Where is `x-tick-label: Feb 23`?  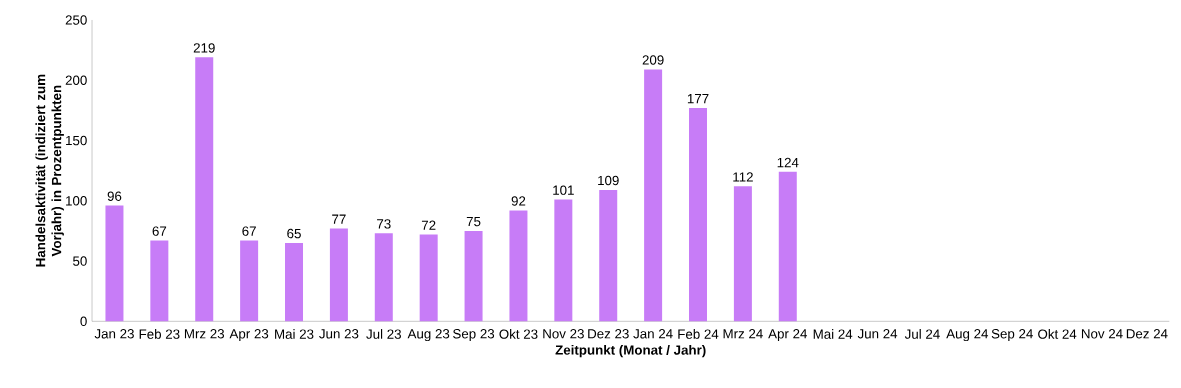
x-tick-label: Feb 23 is located at coordinates (159, 334).